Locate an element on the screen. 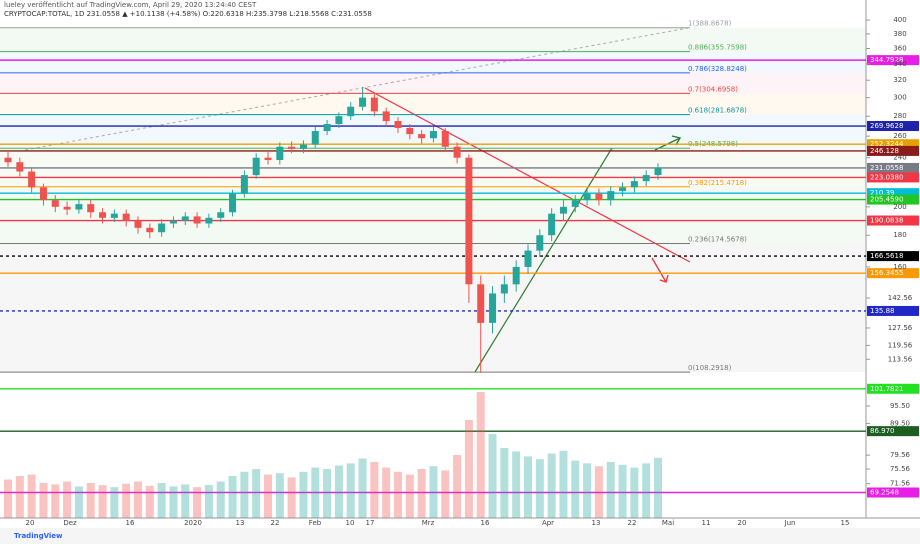 The width and height of the screenshot is (920, 548). x-tick-label: Dez is located at coordinates (70, 523).